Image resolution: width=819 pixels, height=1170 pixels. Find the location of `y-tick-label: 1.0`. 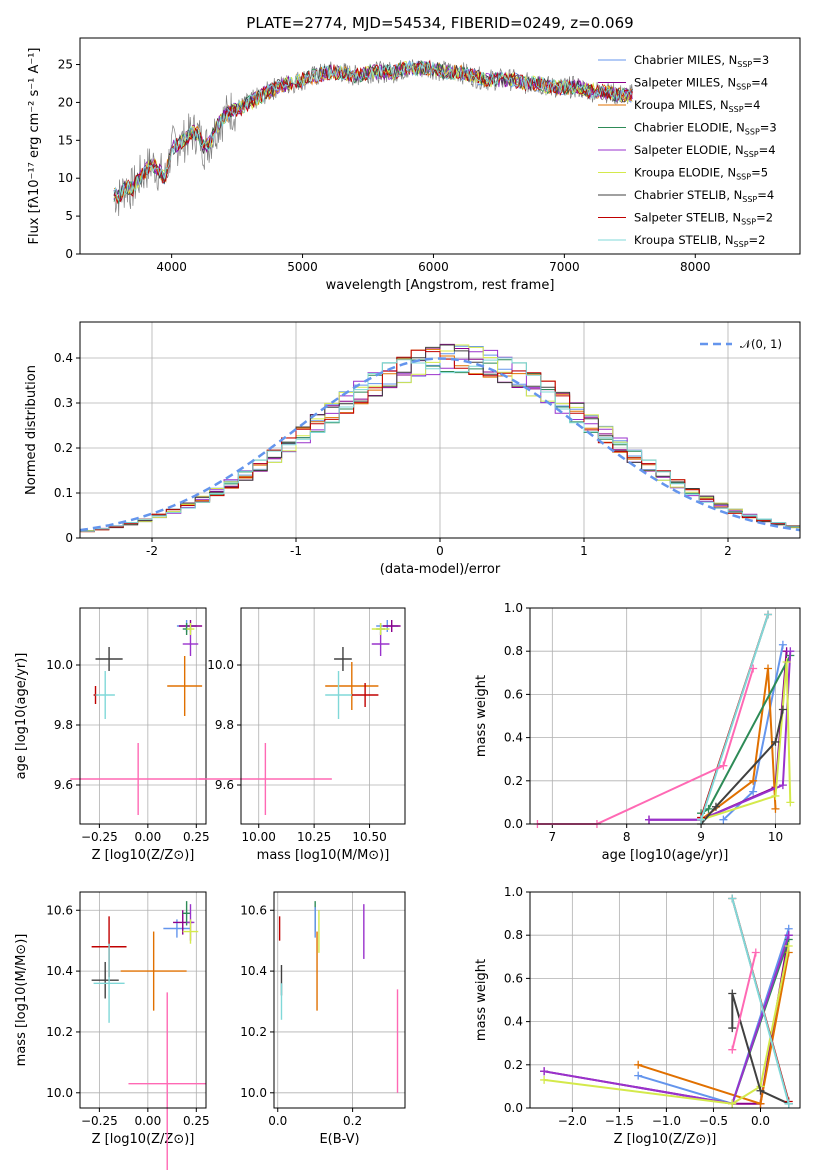

y-tick-label: 1.0 is located at coordinates (513, 892).